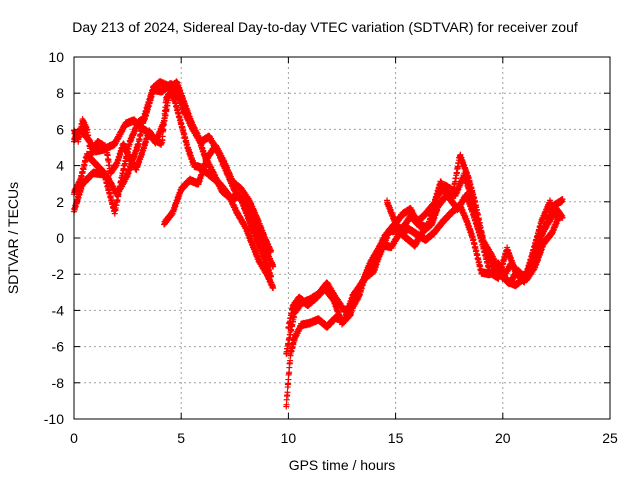 The width and height of the screenshot is (640, 480). I want to click on y-tick-label: 4, so click(60, 166).